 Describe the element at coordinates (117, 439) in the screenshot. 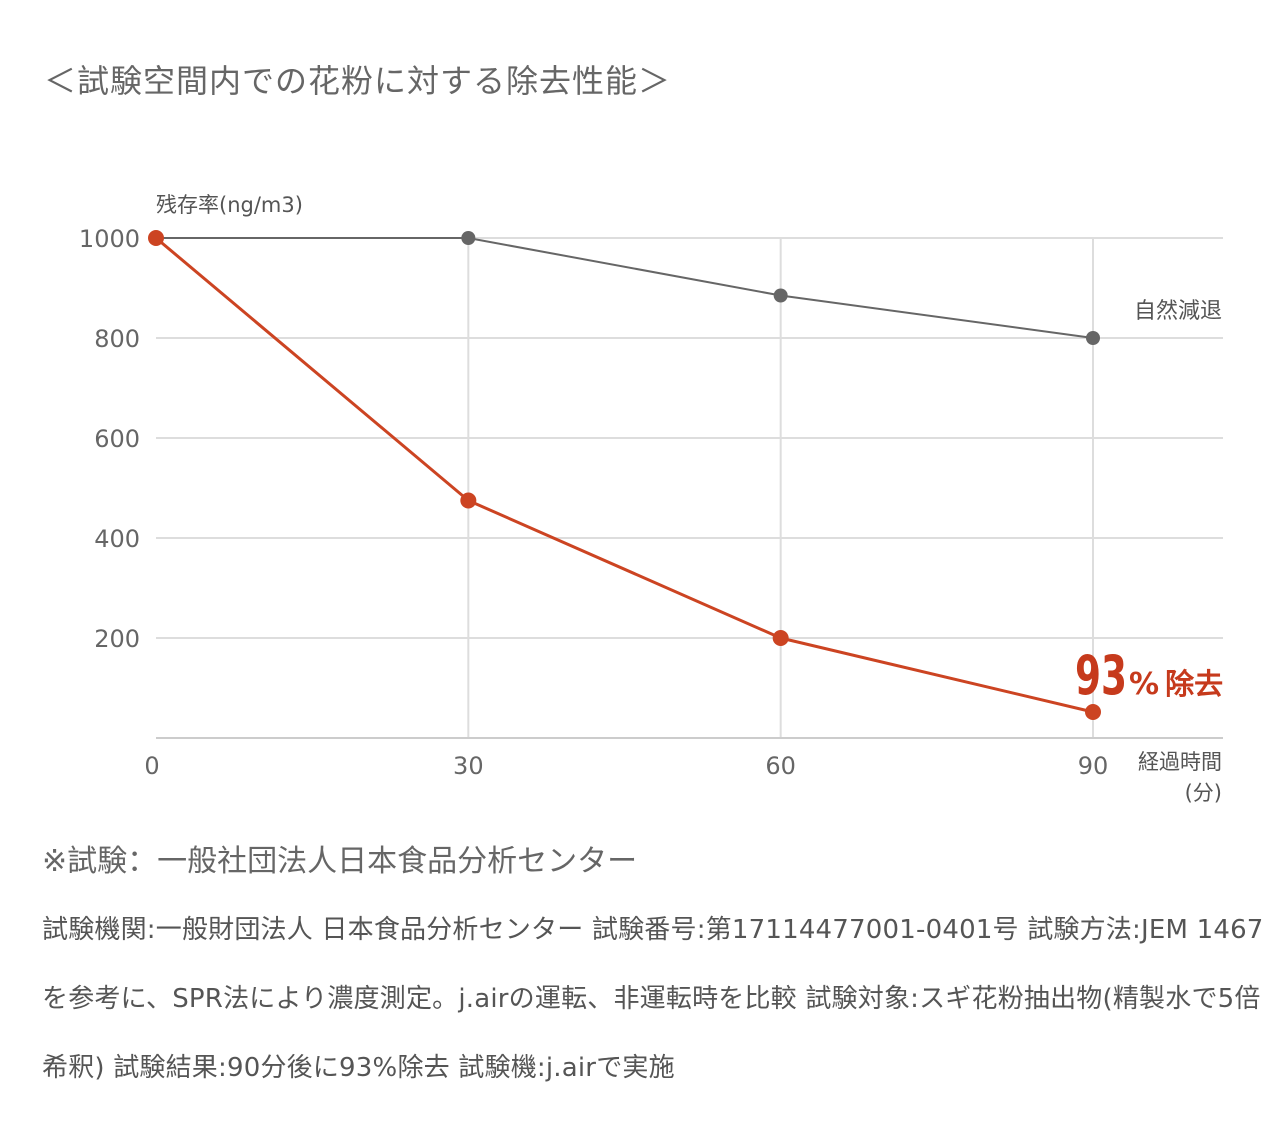

I see `y-tick-label-600: 600` at that location.